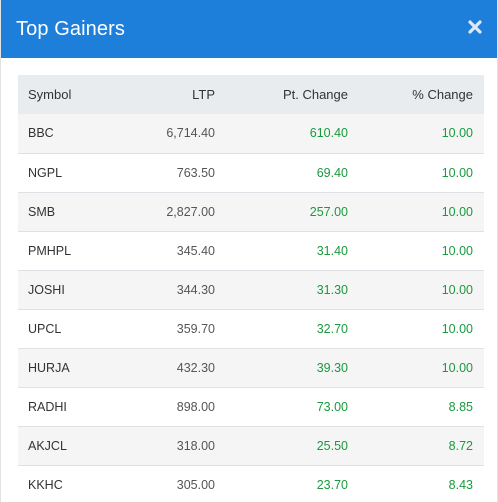 The width and height of the screenshot is (498, 502). Describe the element at coordinates (251, 445) in the screenshot. I see `table-row: AKJCL 318.00 25.50 8.72` at that location.